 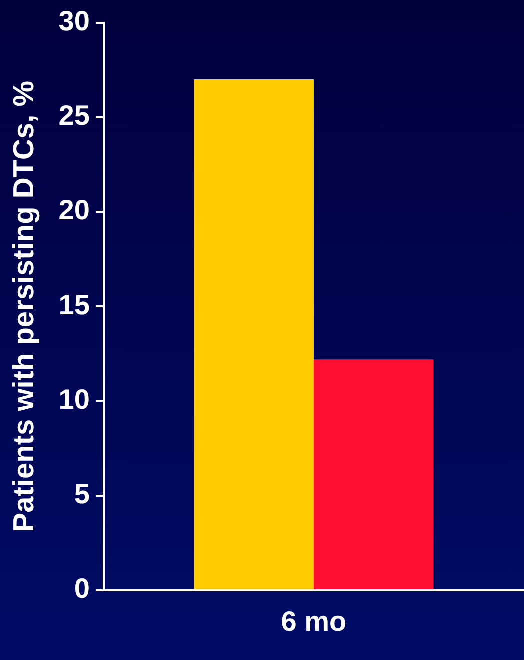 What do you see at coordinates (74, 304) in the screenshot?
I see `y-tick-label: 15` at bounding box center [74, 304].